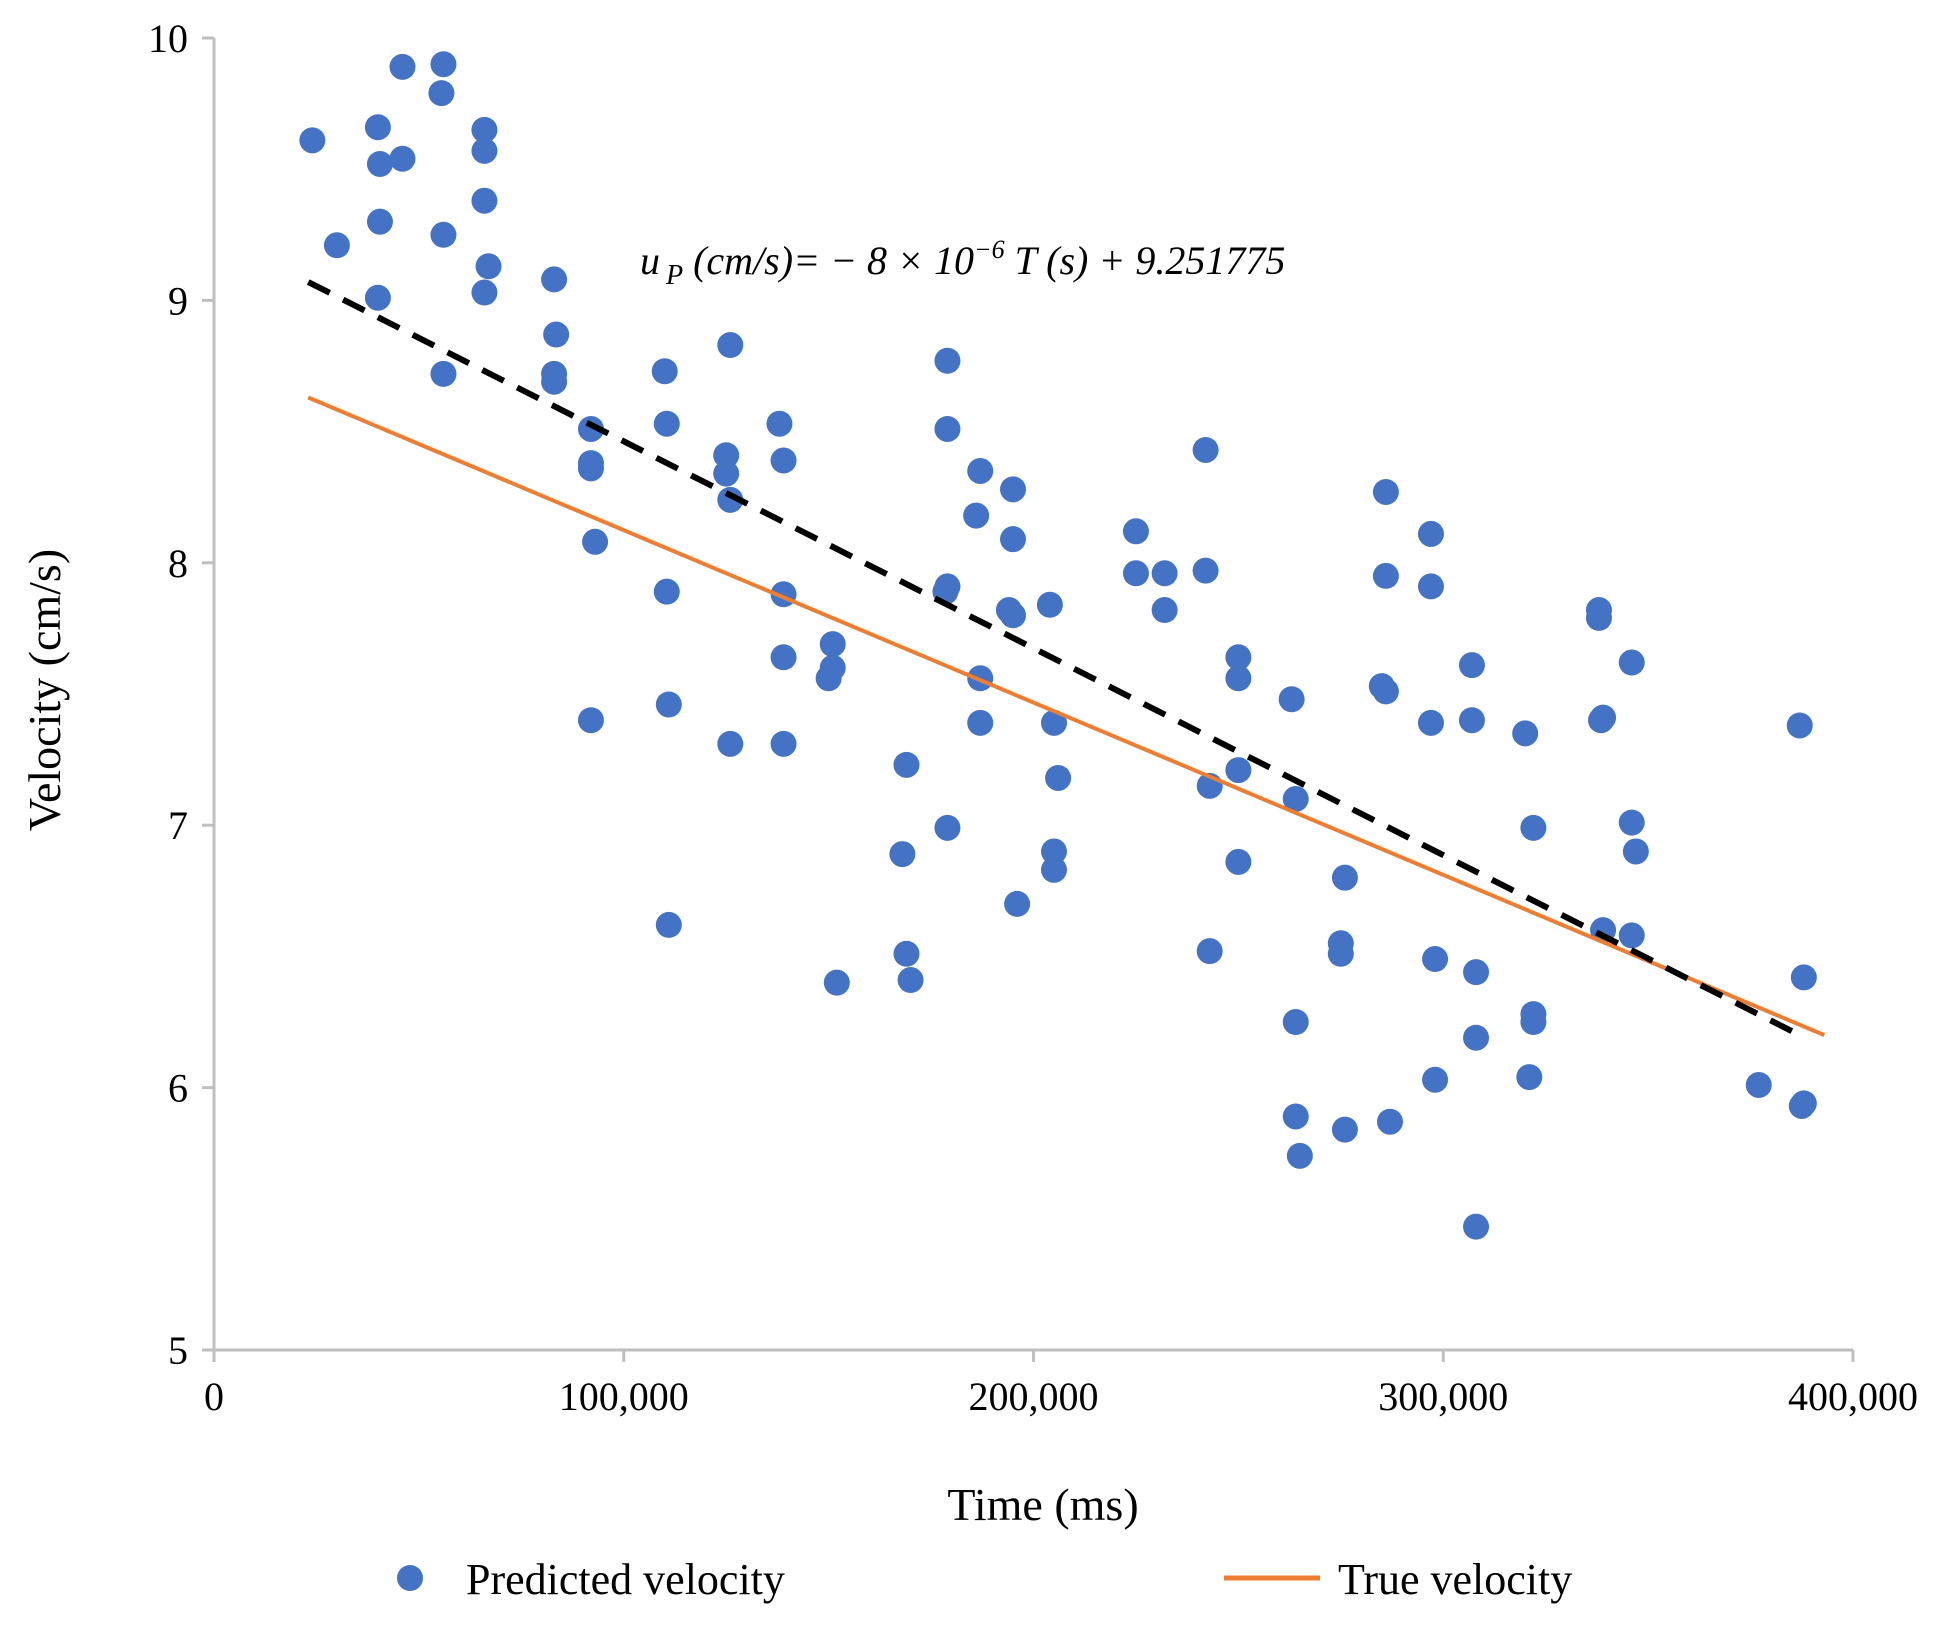 The image size is (1954, 1626). What do you see at coordinates (410, 1578) in the screenshot?
I see `legend-predicted-marker` at bounding box center [410, 1578].